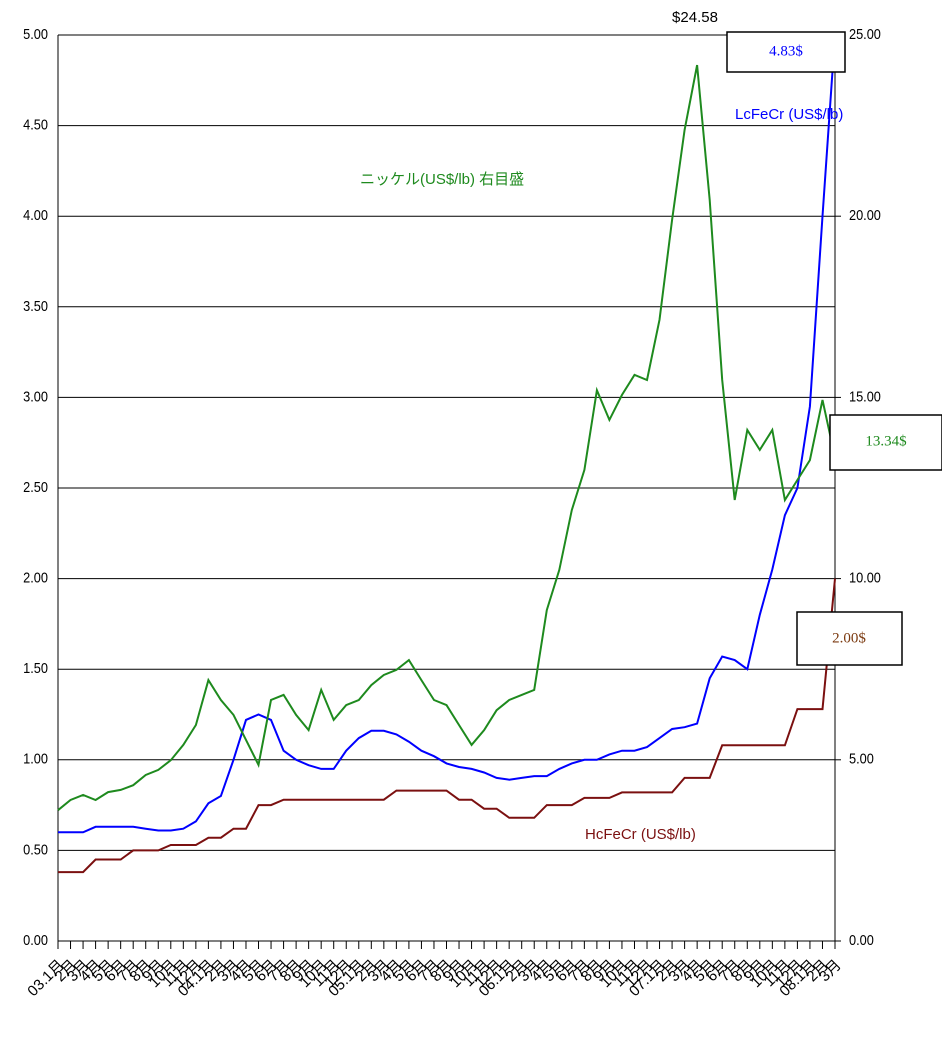 Image resolution: width=942 pixels, height=1046 pixels. Describe the element at coordinates (35, 124) in the screenshot. I see `y-tick-label: 4.50` at that location.